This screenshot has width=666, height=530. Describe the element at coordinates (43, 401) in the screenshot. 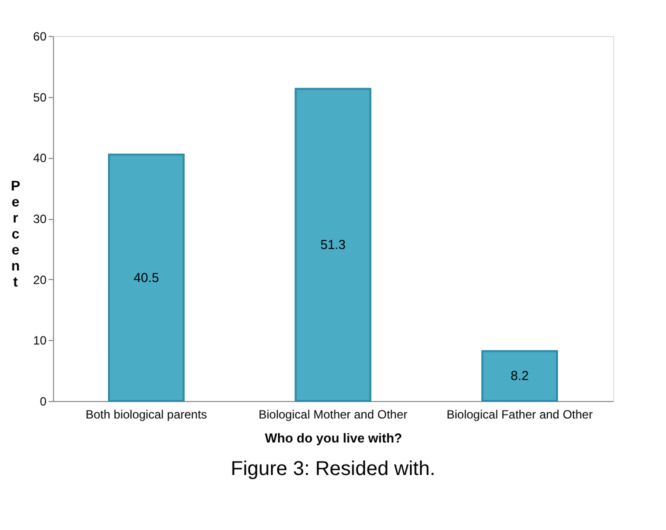

I see `y-tick-label: 0` at that location.